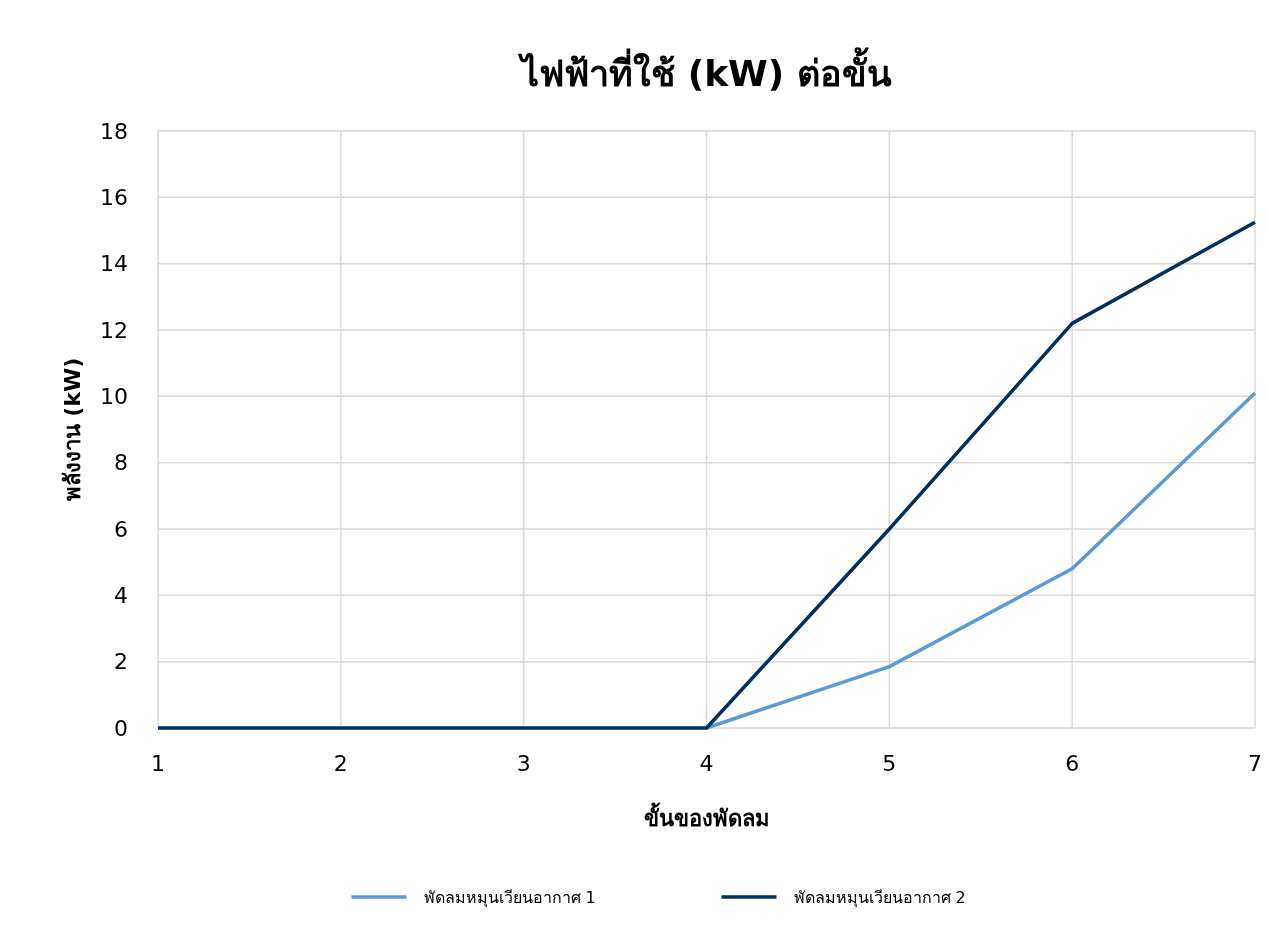  I want to click on x-tick-label: 4, so click(706, 763).